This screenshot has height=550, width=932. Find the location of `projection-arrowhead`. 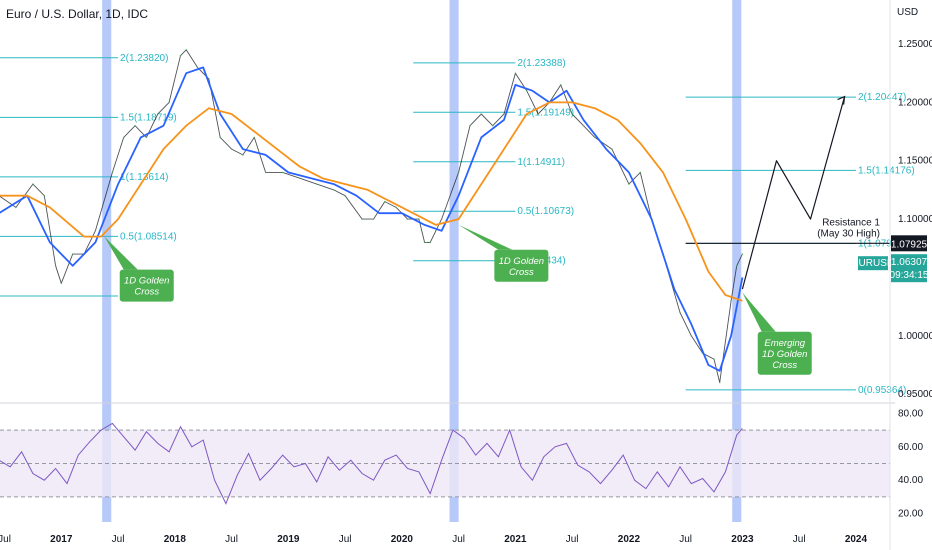

projection-arrowhead is located at coordinates (841, 100).